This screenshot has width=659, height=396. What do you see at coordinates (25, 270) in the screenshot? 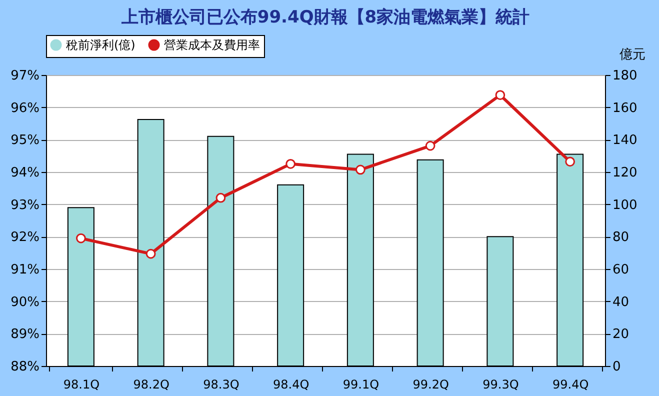
I see `y-tick-label: 91%` at bounding box center [25, 270].